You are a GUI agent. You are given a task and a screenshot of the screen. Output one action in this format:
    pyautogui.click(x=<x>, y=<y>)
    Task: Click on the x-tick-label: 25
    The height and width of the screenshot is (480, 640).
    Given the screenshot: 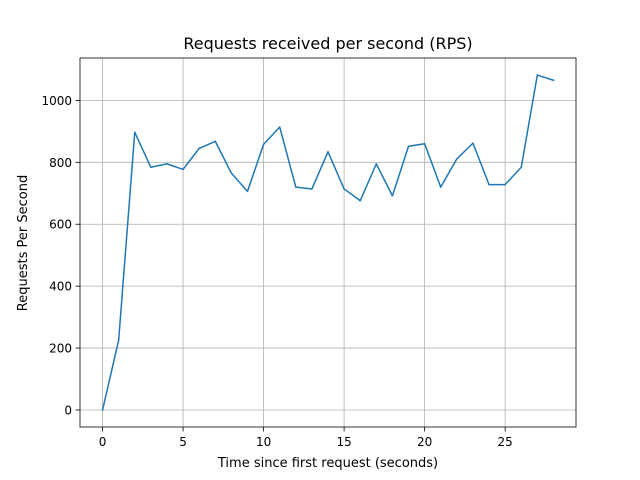 What is the action you would take?
    pyautogui.click(x=505, y=442)
    